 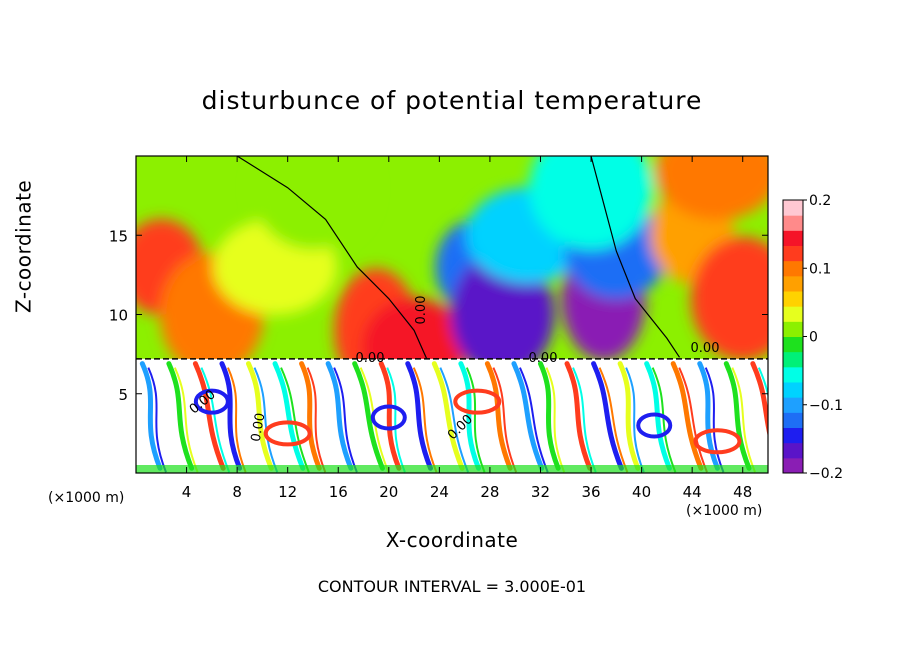 What do you see at coordinates (452, 100) in the screenshot?
I see `chart-title: disturbunce of potential temperature` at bounding box center [452, 100].